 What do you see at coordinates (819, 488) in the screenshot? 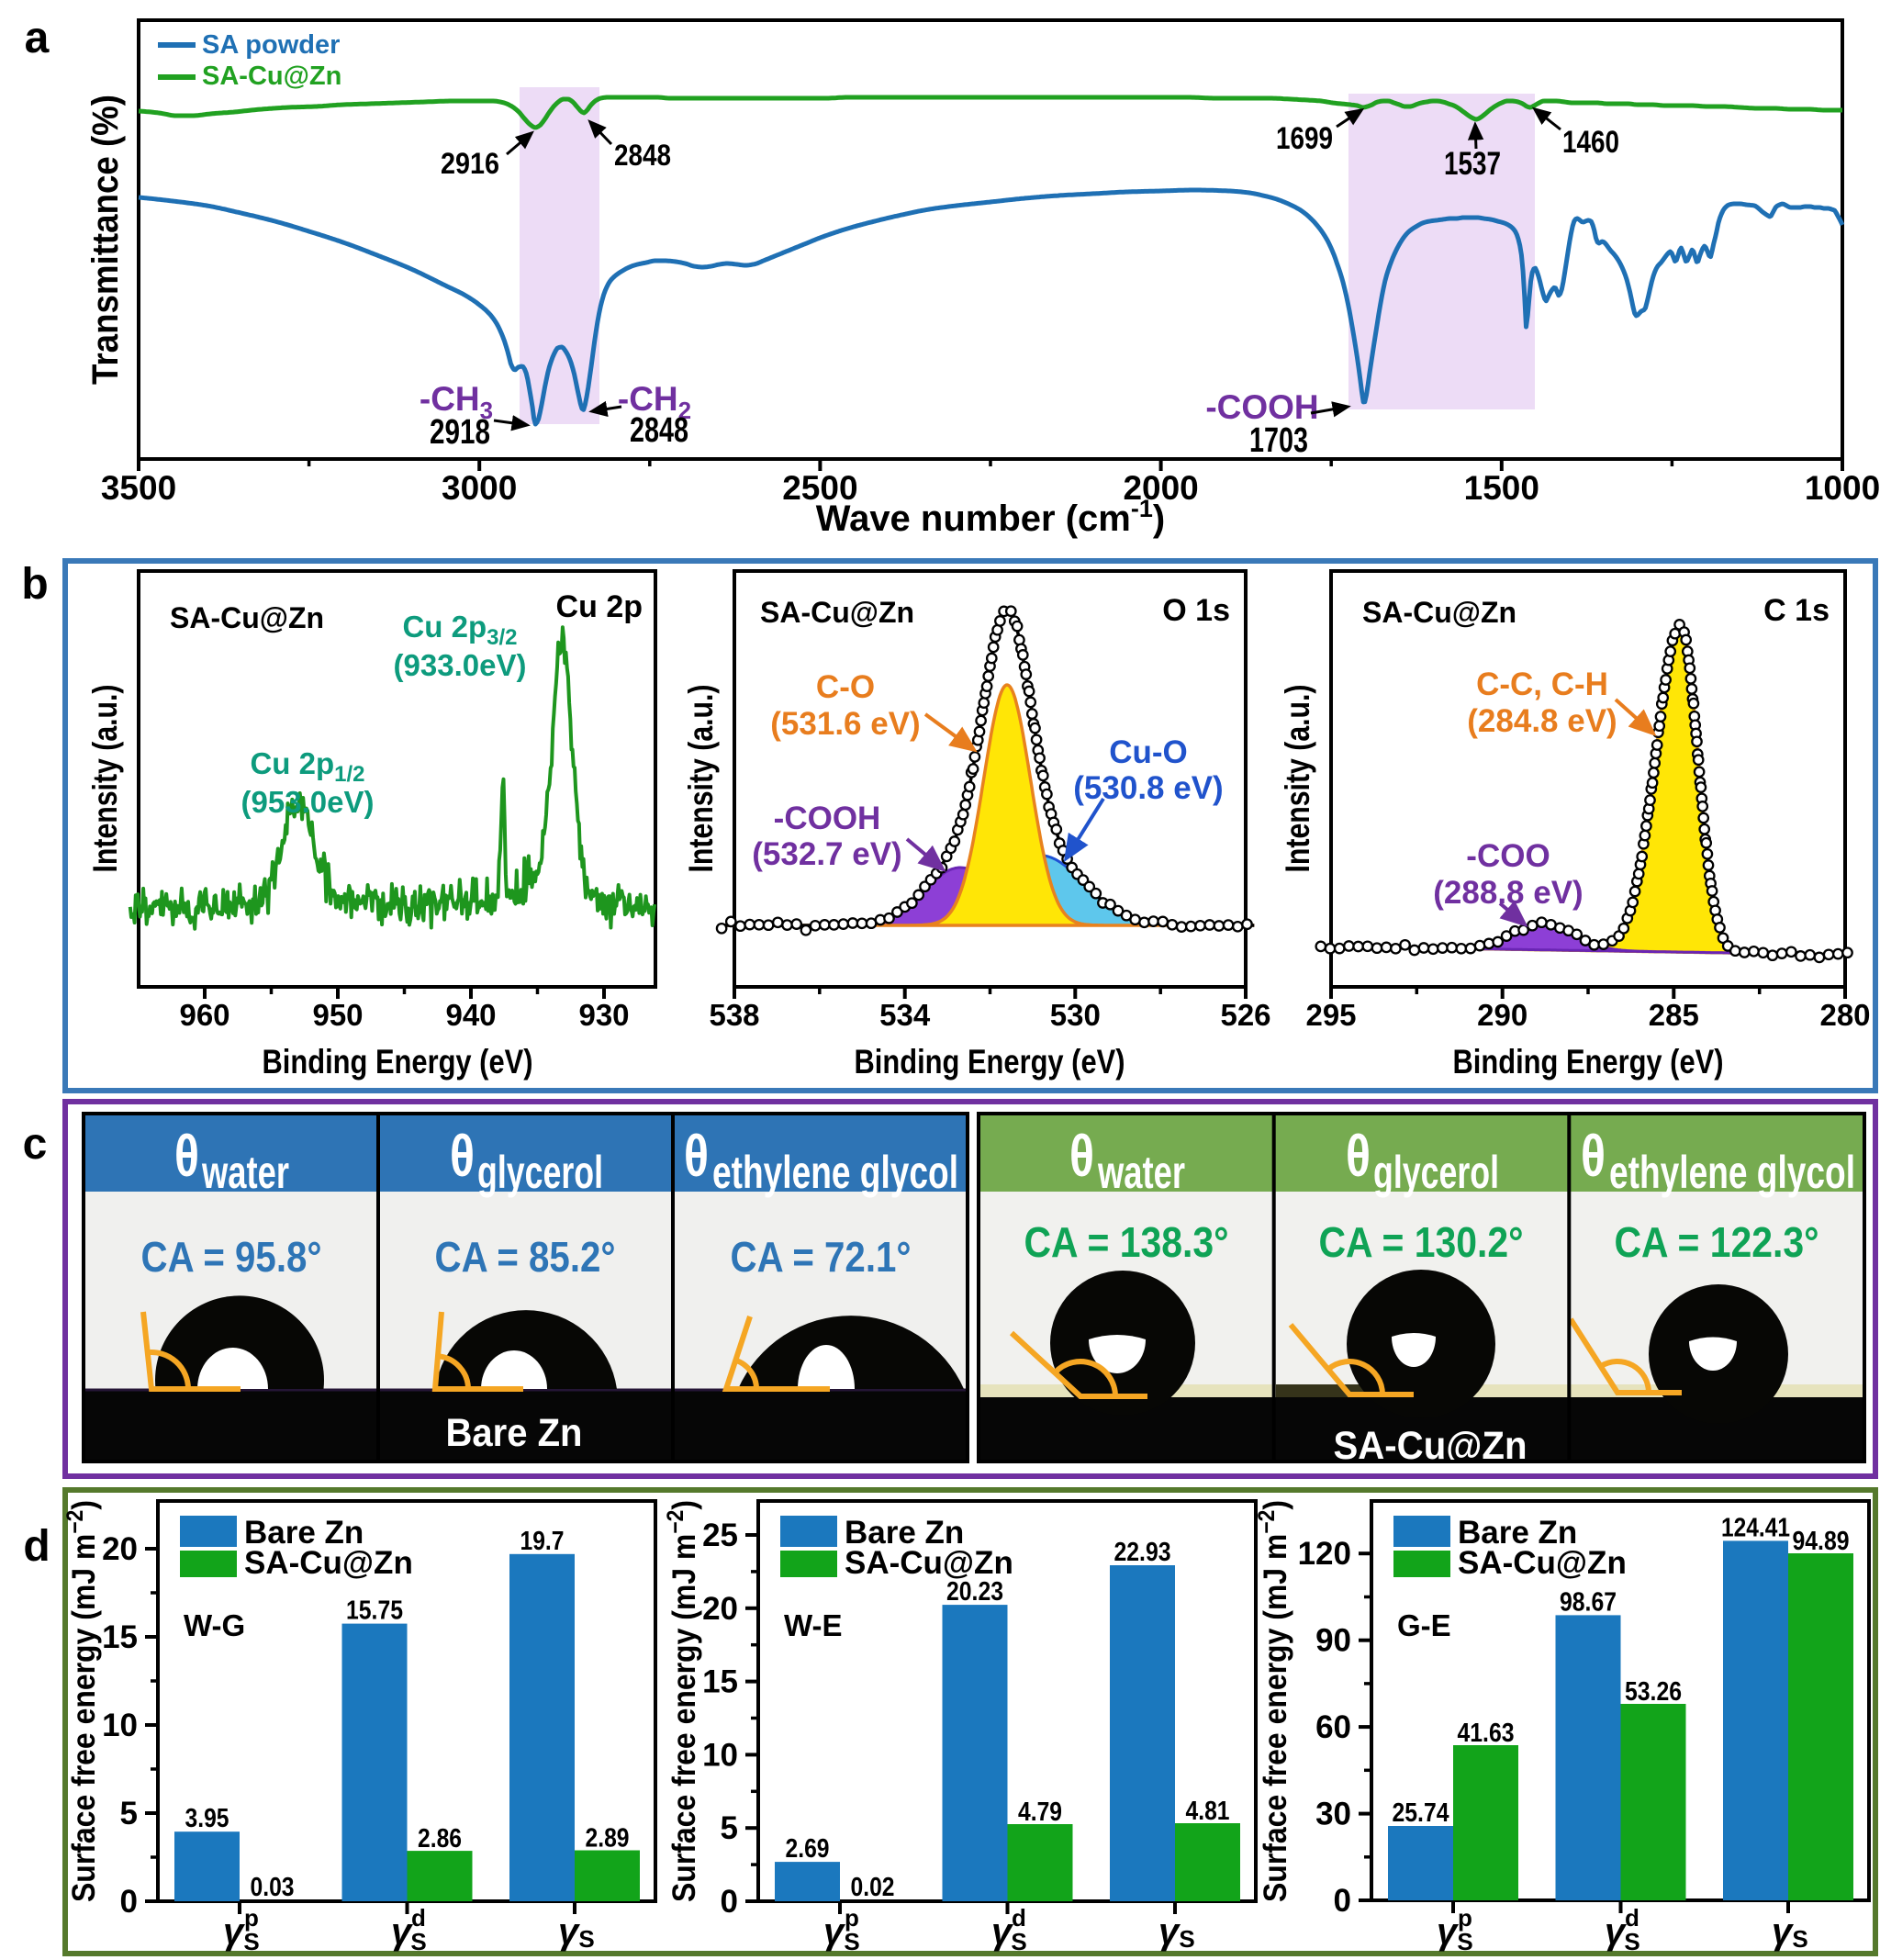
I see `svg-text: 2500` at bounding box center [819, 488].